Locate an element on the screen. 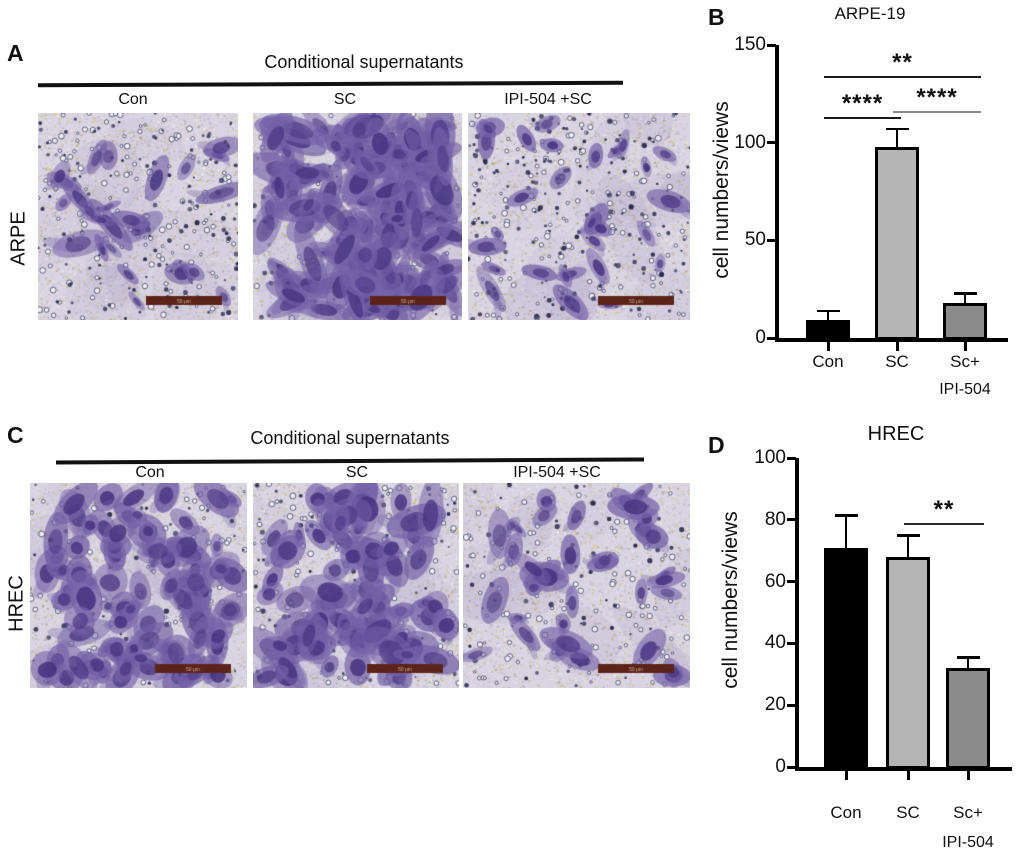 The height and width of the screenshot is (853, 1020). chart-b-y-axis-label: cell numbers/views is located at coordinates (721, 190).